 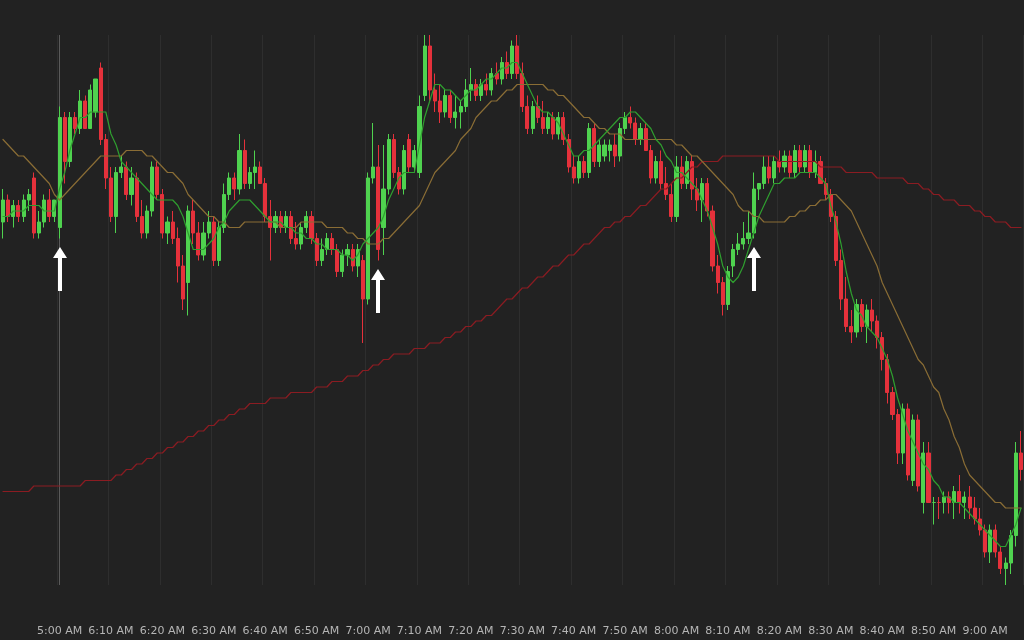 What do you see at coordinates (831, 630) in the screenshot?
I see `x-tick-label: 8:30 AM` at bounding box center [831, 630].